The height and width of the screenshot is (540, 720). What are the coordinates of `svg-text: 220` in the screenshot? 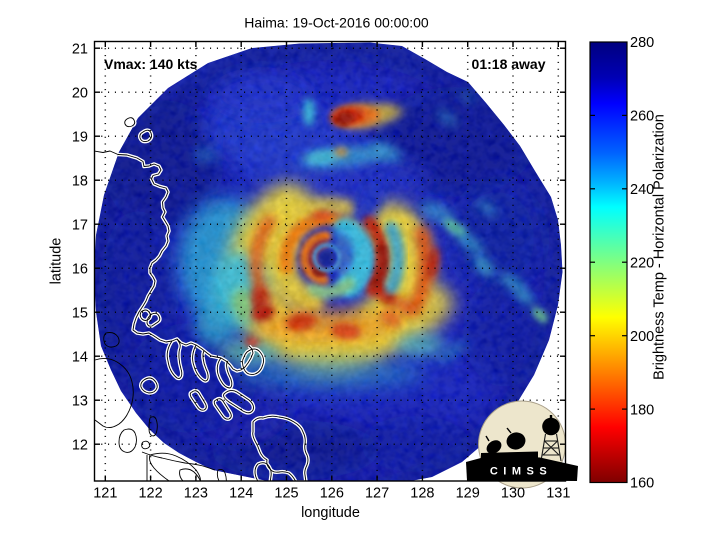 It's located at (642, 263).